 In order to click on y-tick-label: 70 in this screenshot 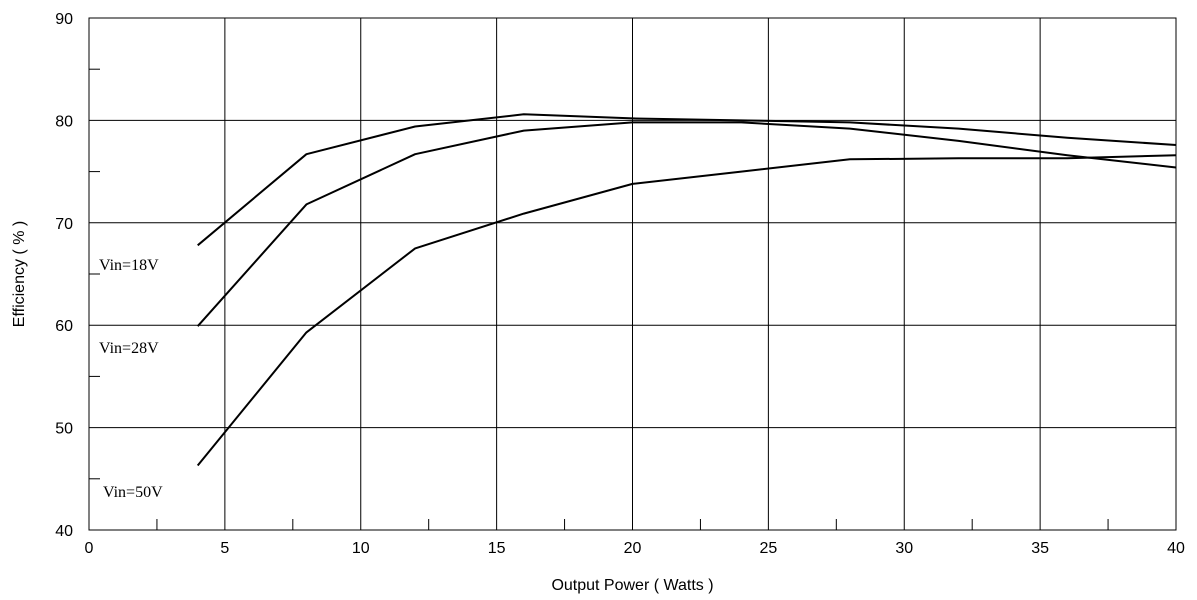, I will do `click(64, 224)`.